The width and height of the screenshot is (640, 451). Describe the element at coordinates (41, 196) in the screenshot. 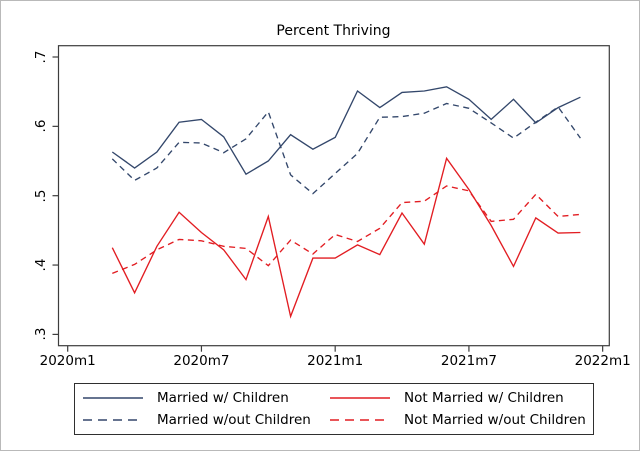

I see `y-tick-label: .5` at that location.